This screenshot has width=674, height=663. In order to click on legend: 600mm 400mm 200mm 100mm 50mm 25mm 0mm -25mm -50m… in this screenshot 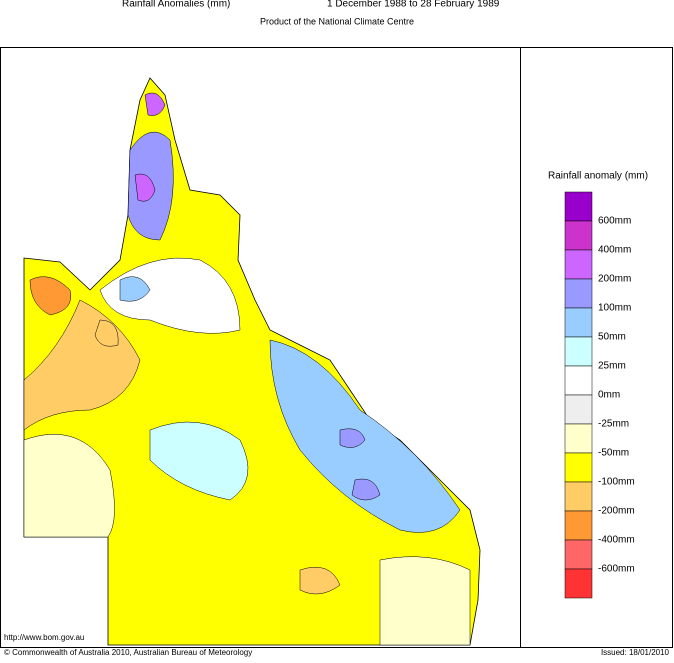, I will do `click(599, 395)`.